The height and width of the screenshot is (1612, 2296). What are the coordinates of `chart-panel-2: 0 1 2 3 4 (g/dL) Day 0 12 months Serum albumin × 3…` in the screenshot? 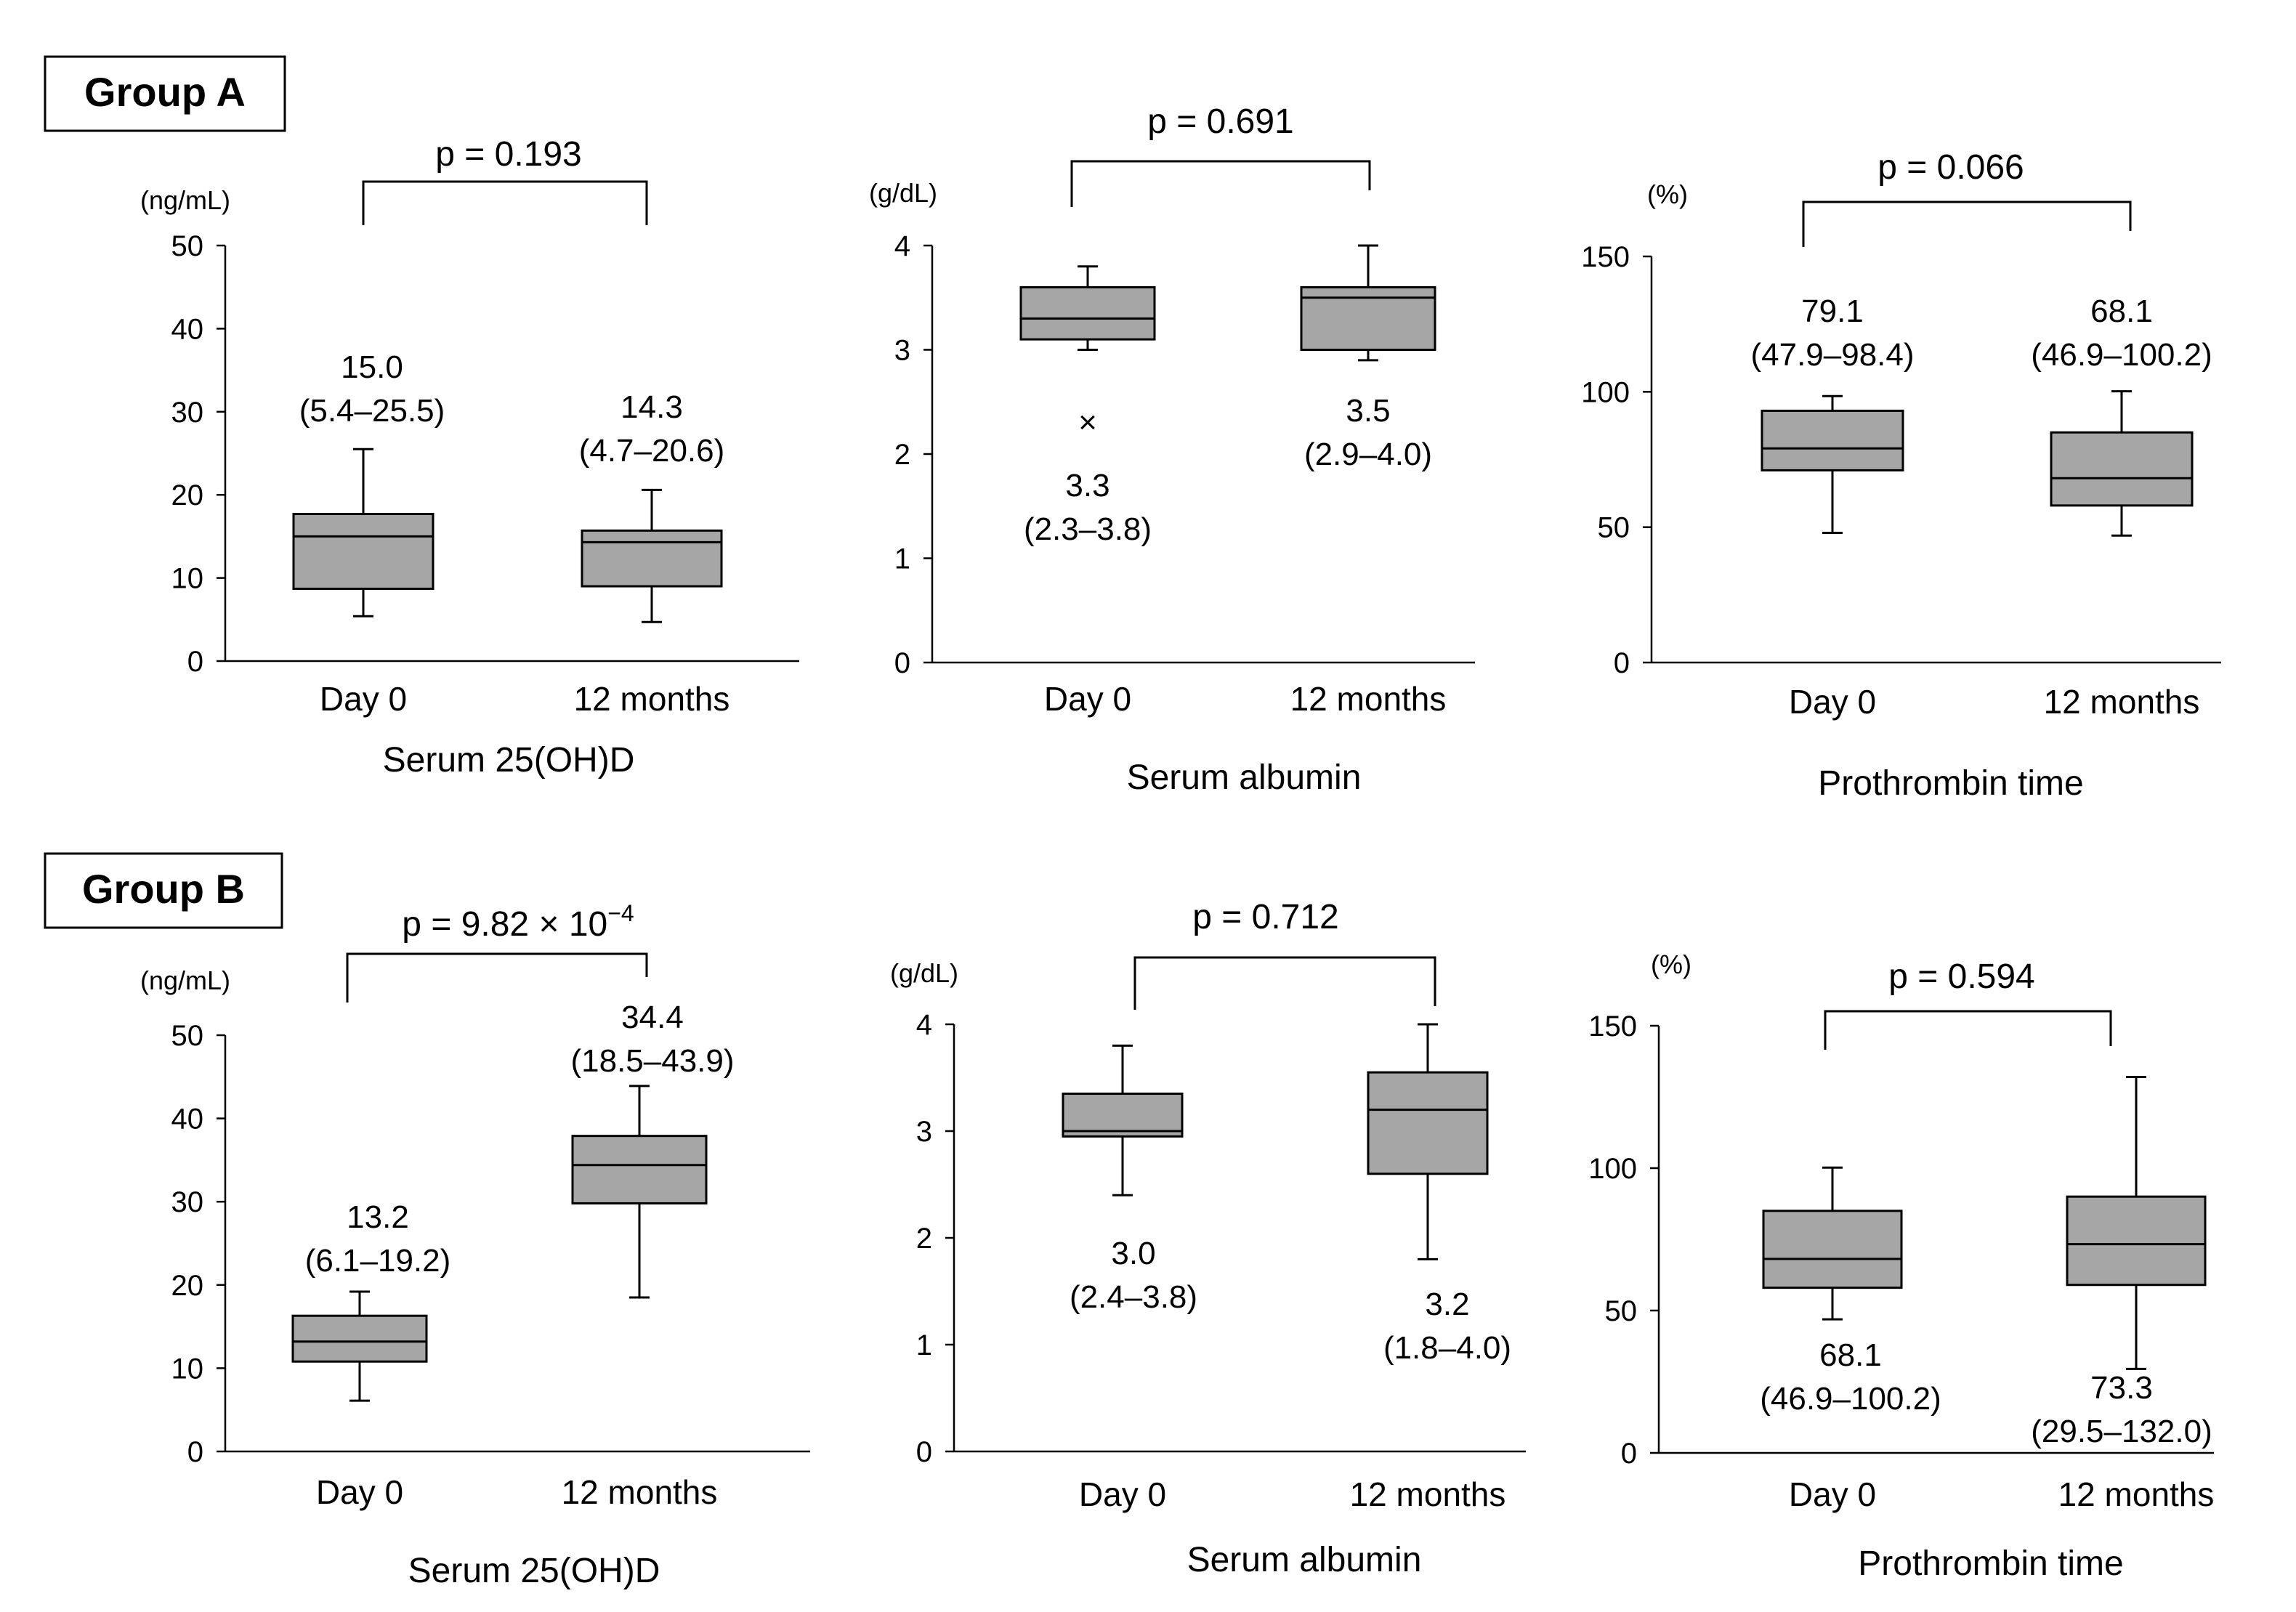 It's located at (1172, 449).